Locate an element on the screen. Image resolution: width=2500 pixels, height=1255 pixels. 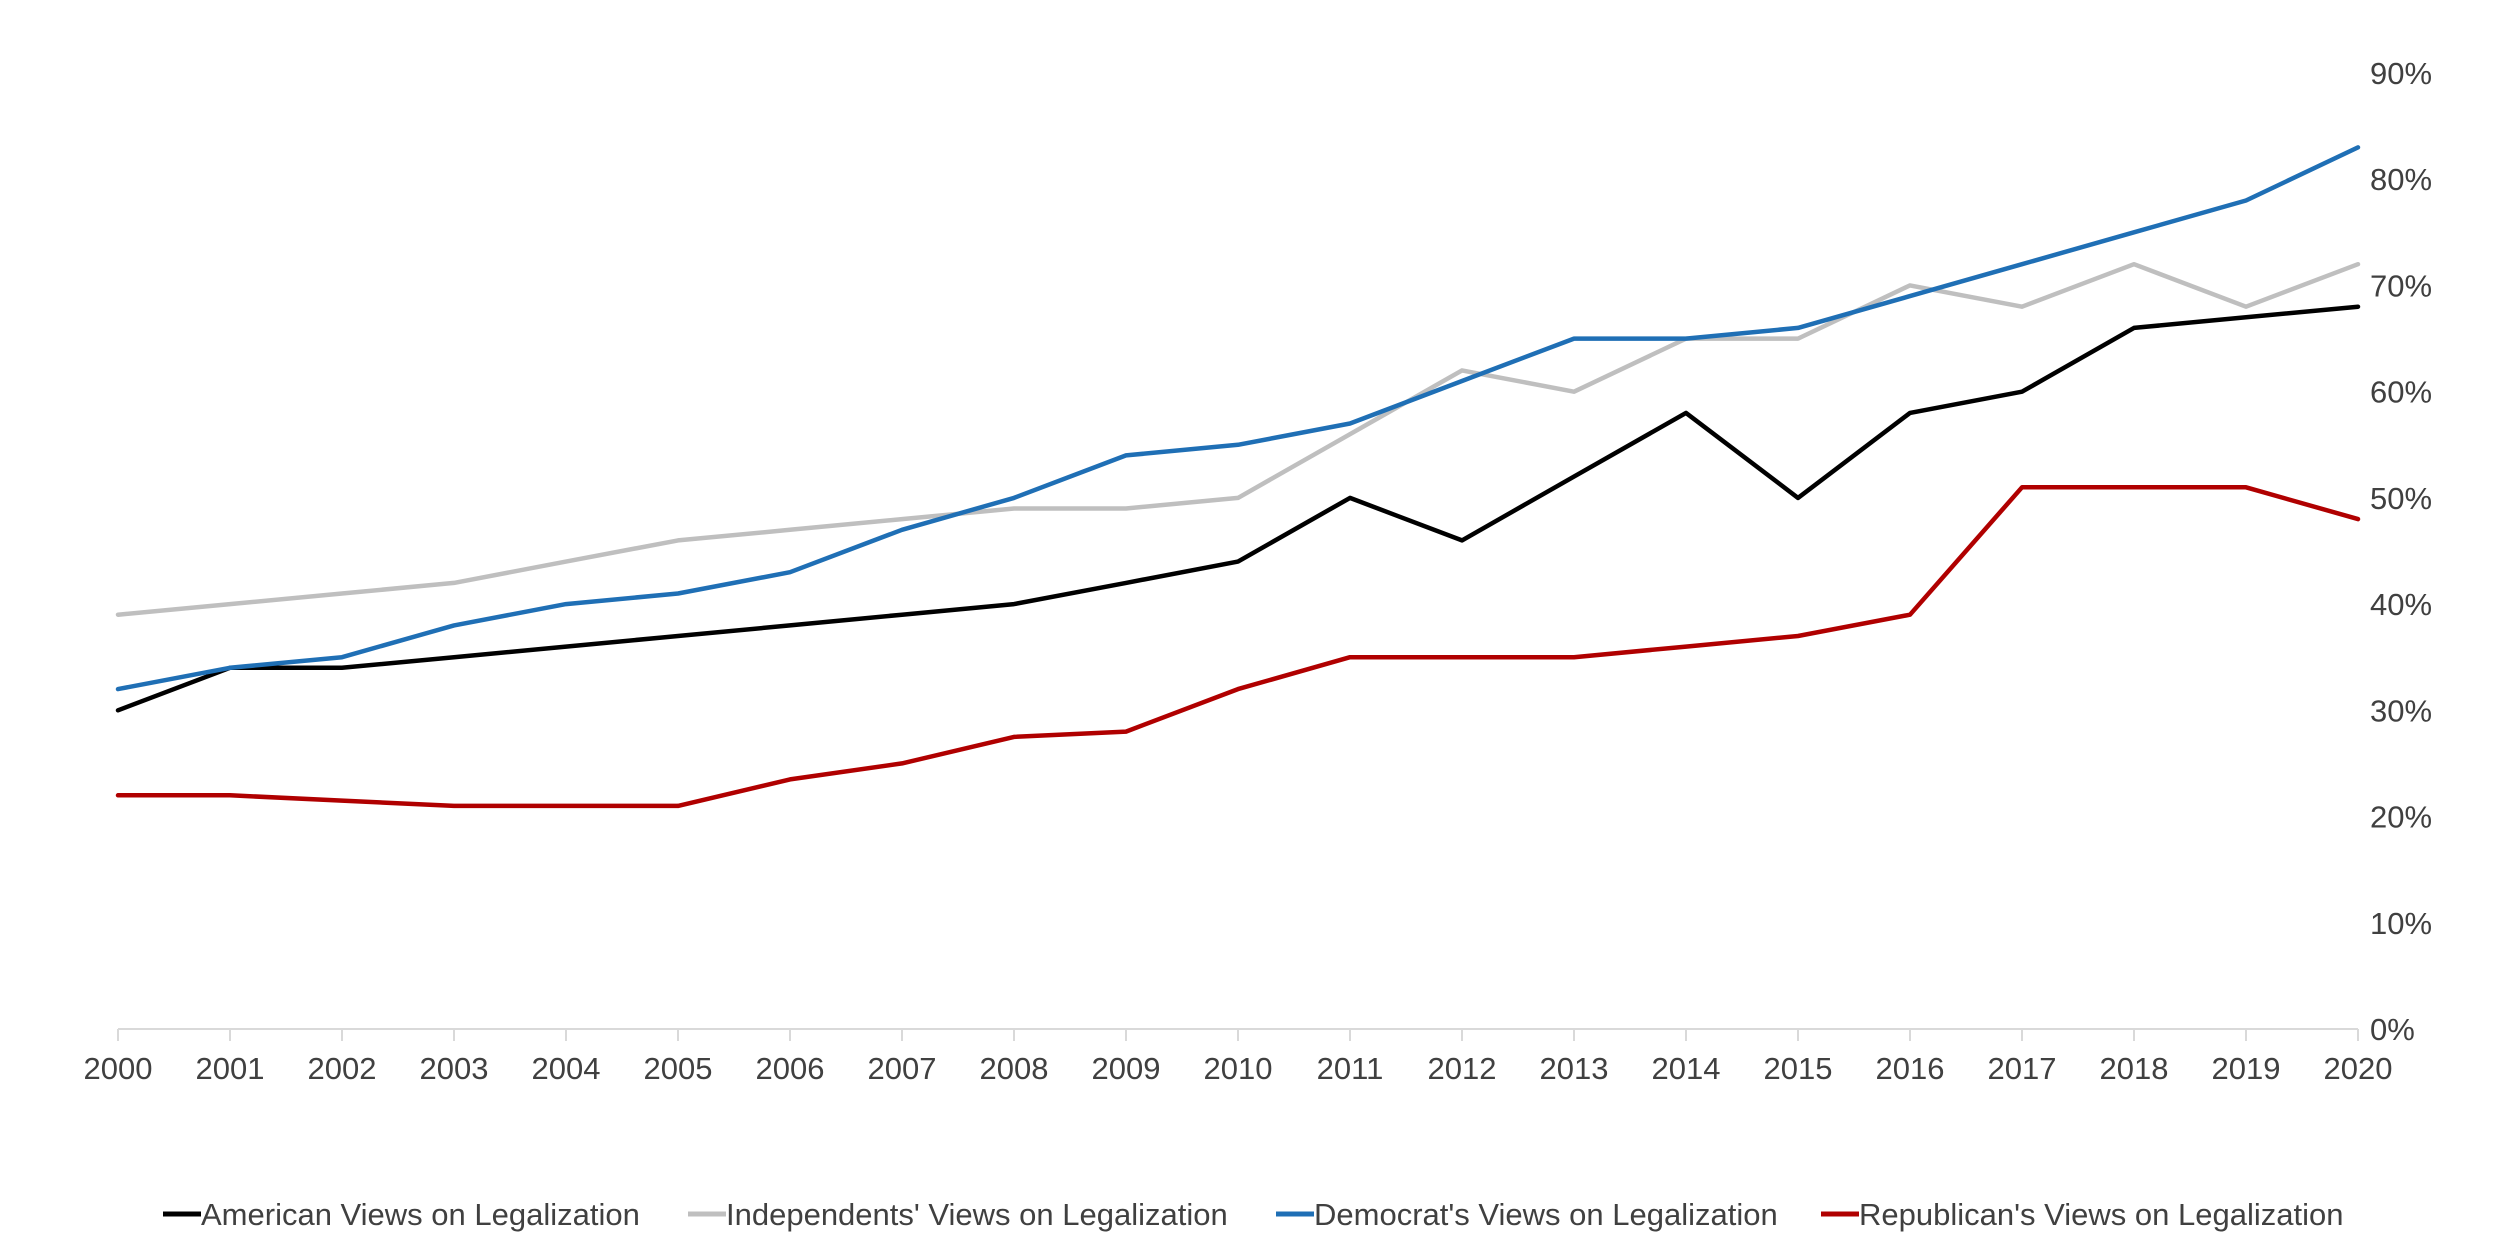
y-tick-label: 20% is located at coordinates (2401, 817).